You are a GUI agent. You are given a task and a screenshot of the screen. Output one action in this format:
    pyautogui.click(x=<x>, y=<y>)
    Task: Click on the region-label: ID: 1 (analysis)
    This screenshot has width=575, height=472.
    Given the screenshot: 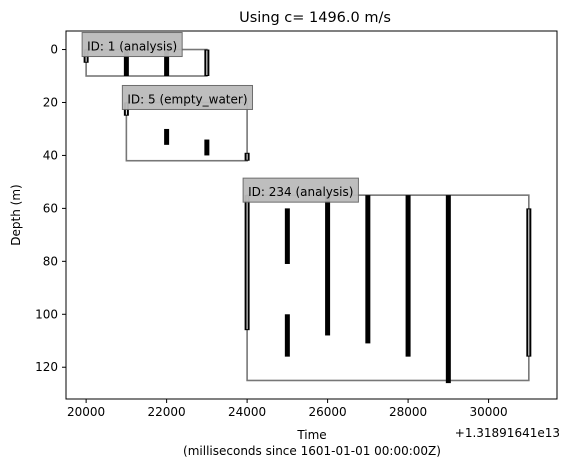 What is the action you would take?
    pyautogui.click(x=132, y=47)
    